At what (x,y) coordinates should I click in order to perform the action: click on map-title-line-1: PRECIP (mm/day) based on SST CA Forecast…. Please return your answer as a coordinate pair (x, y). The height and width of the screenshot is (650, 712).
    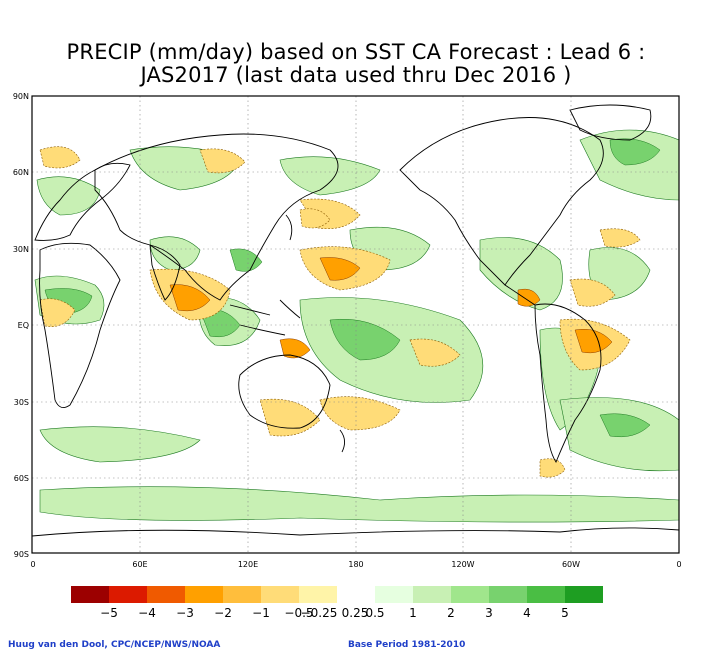
    Looking at the image, I should click on (356, 52).